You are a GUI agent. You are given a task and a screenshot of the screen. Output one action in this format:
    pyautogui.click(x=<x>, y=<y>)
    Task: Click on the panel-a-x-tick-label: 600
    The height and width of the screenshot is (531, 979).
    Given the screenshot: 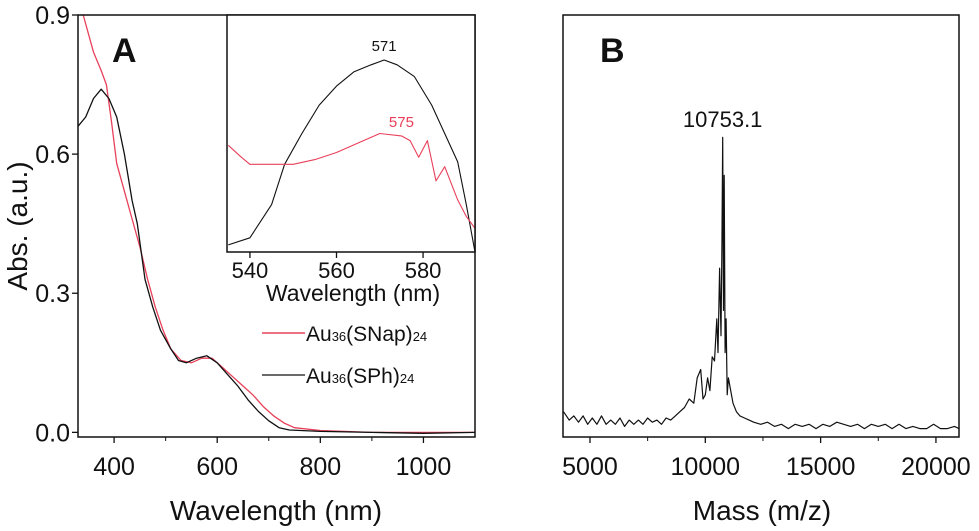 What is the action you would take?
    pyautogui.click(x=217, y=467)
    